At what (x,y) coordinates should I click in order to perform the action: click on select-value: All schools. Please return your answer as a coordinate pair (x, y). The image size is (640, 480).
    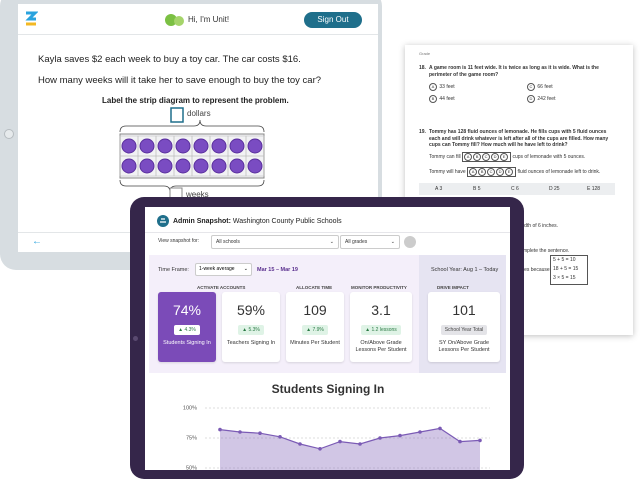
    Looking at the image, I should click on (228, 242).